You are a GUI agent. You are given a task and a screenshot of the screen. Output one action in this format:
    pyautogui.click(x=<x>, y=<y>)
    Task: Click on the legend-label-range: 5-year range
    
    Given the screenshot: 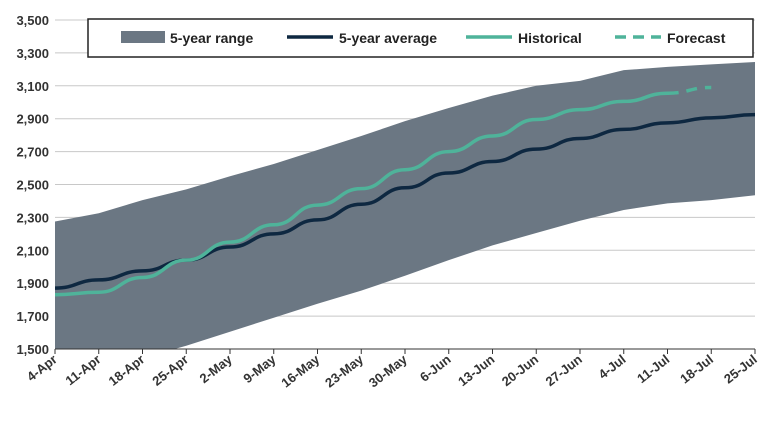 What is the action you would take?
    pyautogui.click(x=211, y=38)
    